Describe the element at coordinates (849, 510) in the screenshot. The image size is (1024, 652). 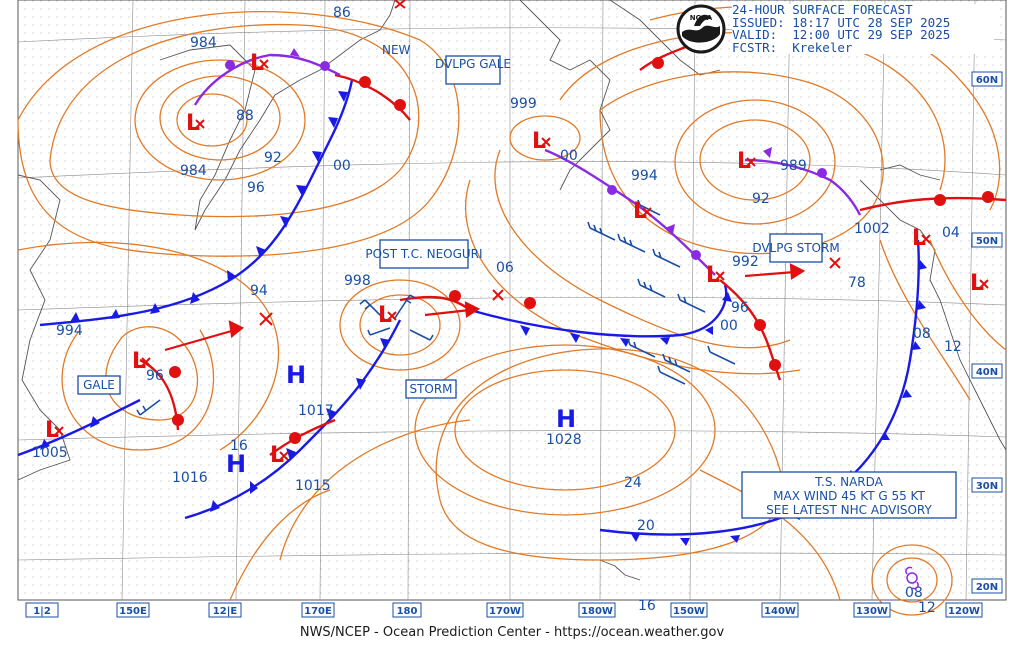
I see `ts-advisory: SEE LATEST NHC ADVISORY` at that location.